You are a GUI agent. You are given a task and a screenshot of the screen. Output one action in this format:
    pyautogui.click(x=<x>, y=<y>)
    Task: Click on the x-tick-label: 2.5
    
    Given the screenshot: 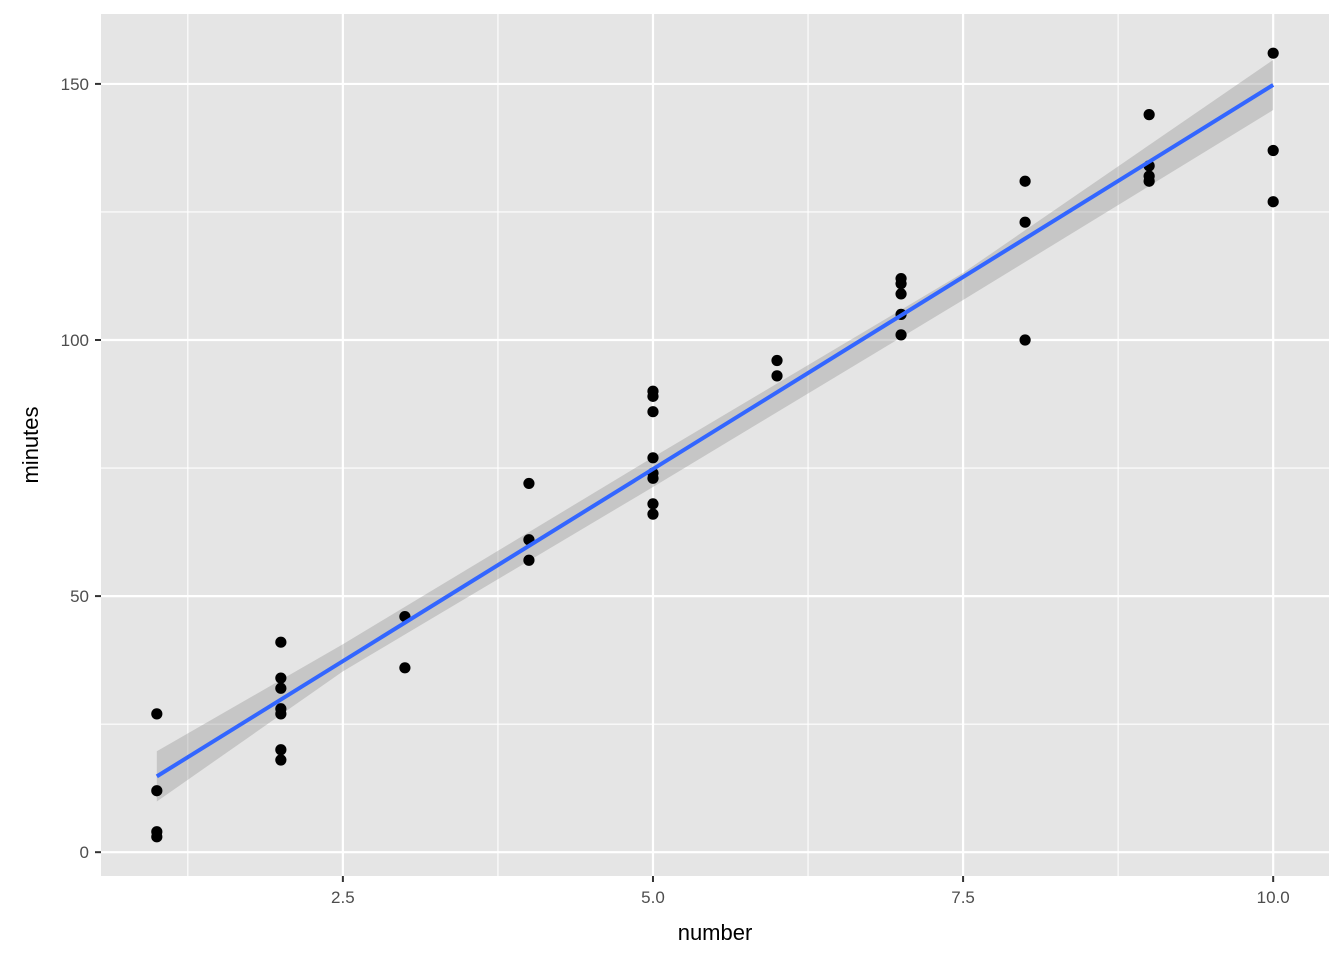 What is the action you would take?
    pyautogui.click(x=343, y=897)
    